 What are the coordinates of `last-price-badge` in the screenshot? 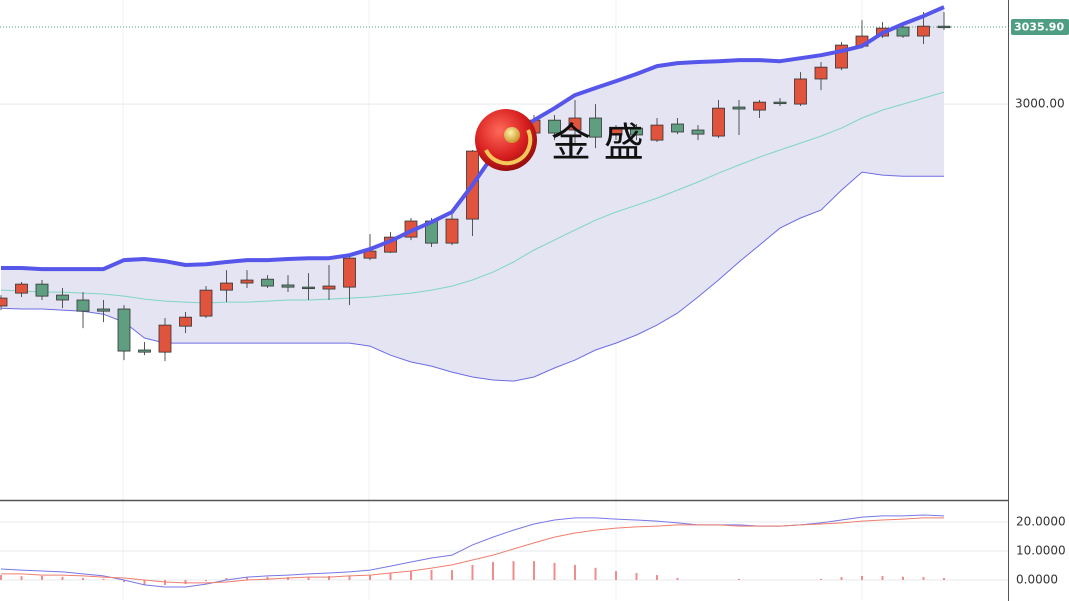 It's located at (1040, 27).